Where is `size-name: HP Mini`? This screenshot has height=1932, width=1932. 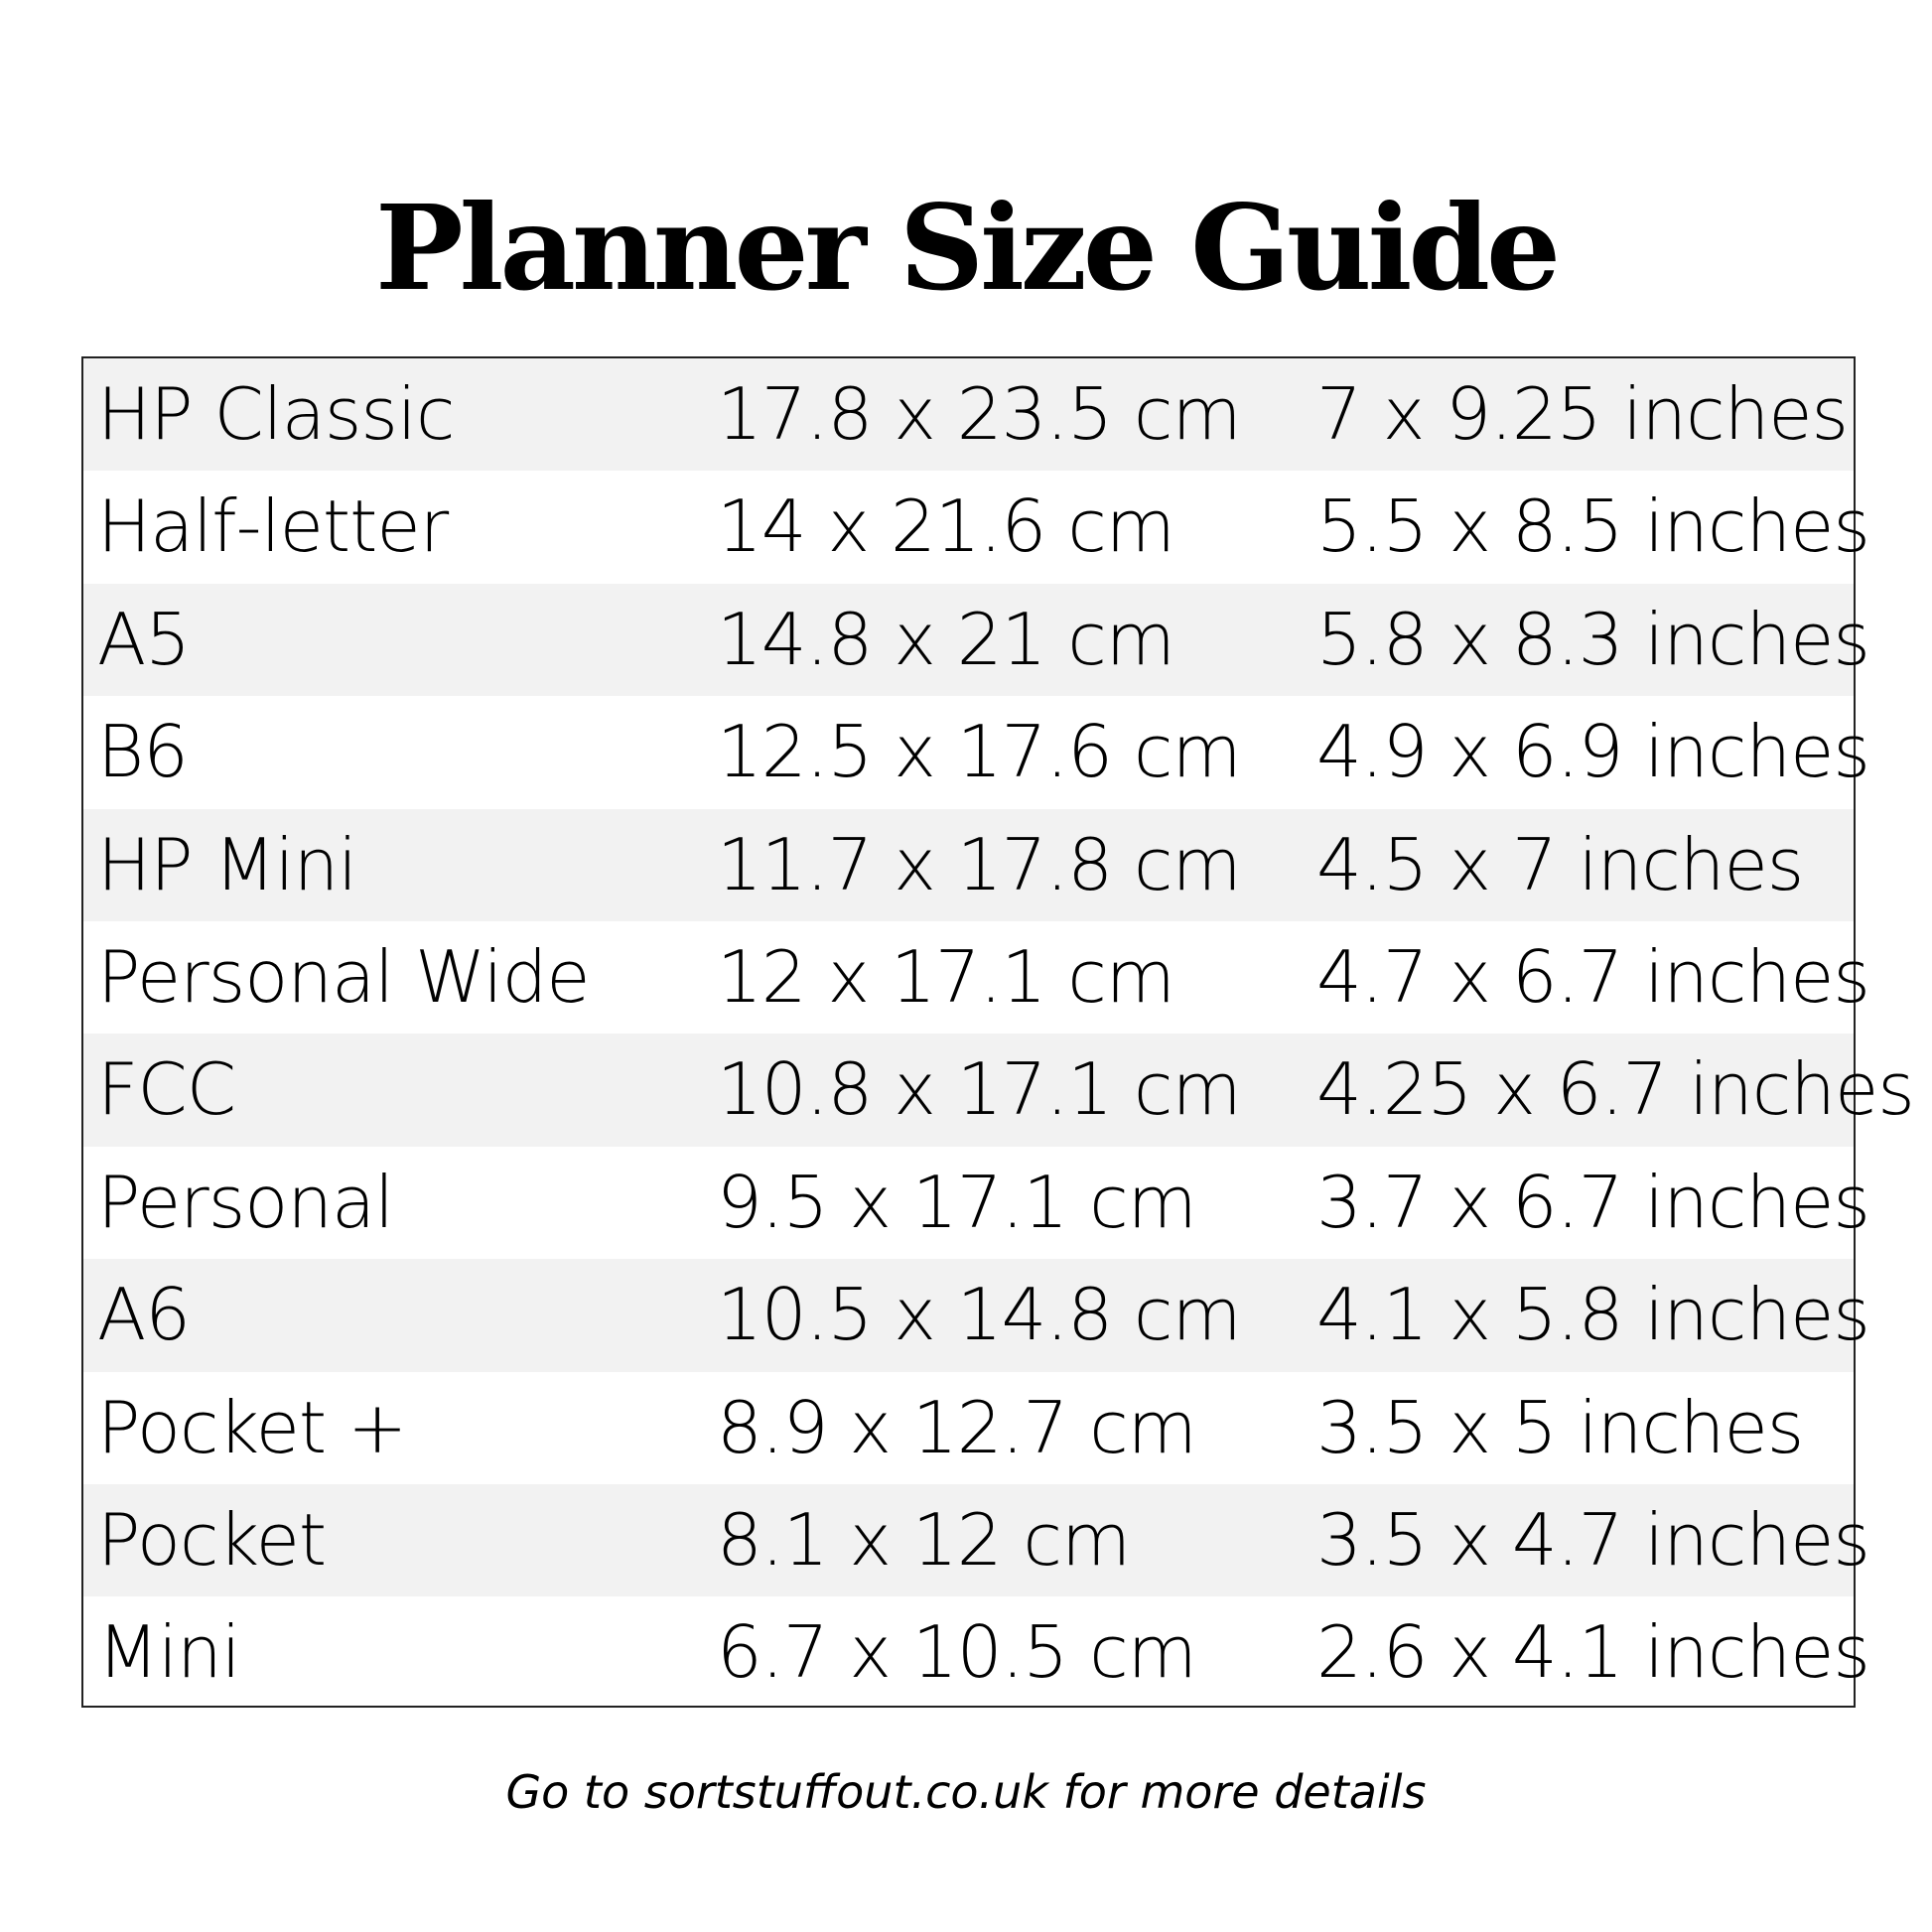 size-name: HP Mini is located at coordinates (227, 864).